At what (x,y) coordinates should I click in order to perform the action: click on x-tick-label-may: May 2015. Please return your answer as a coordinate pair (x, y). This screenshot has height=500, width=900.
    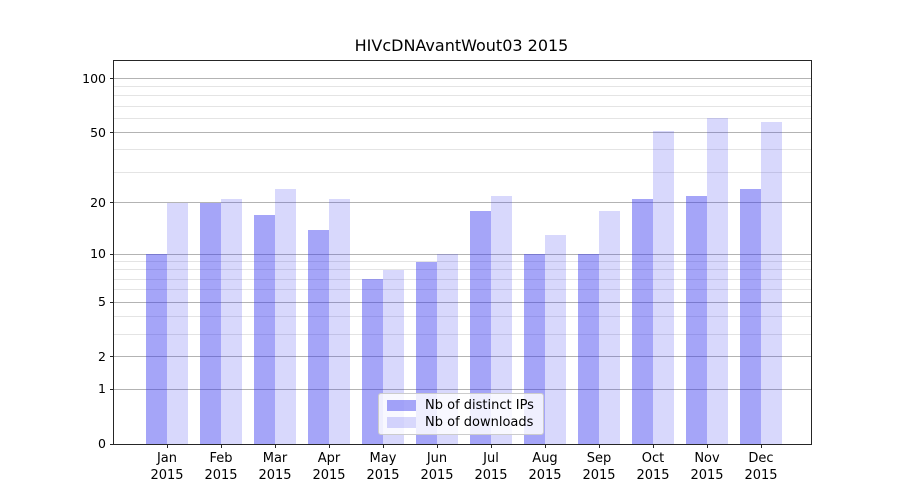
    Looking at the image, I should click on (383, 467).